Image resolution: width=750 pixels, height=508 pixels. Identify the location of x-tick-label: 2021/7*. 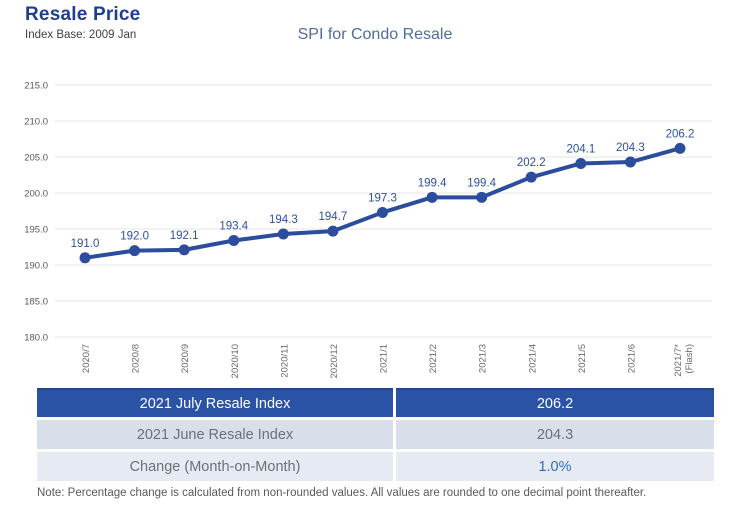
(678, 360).